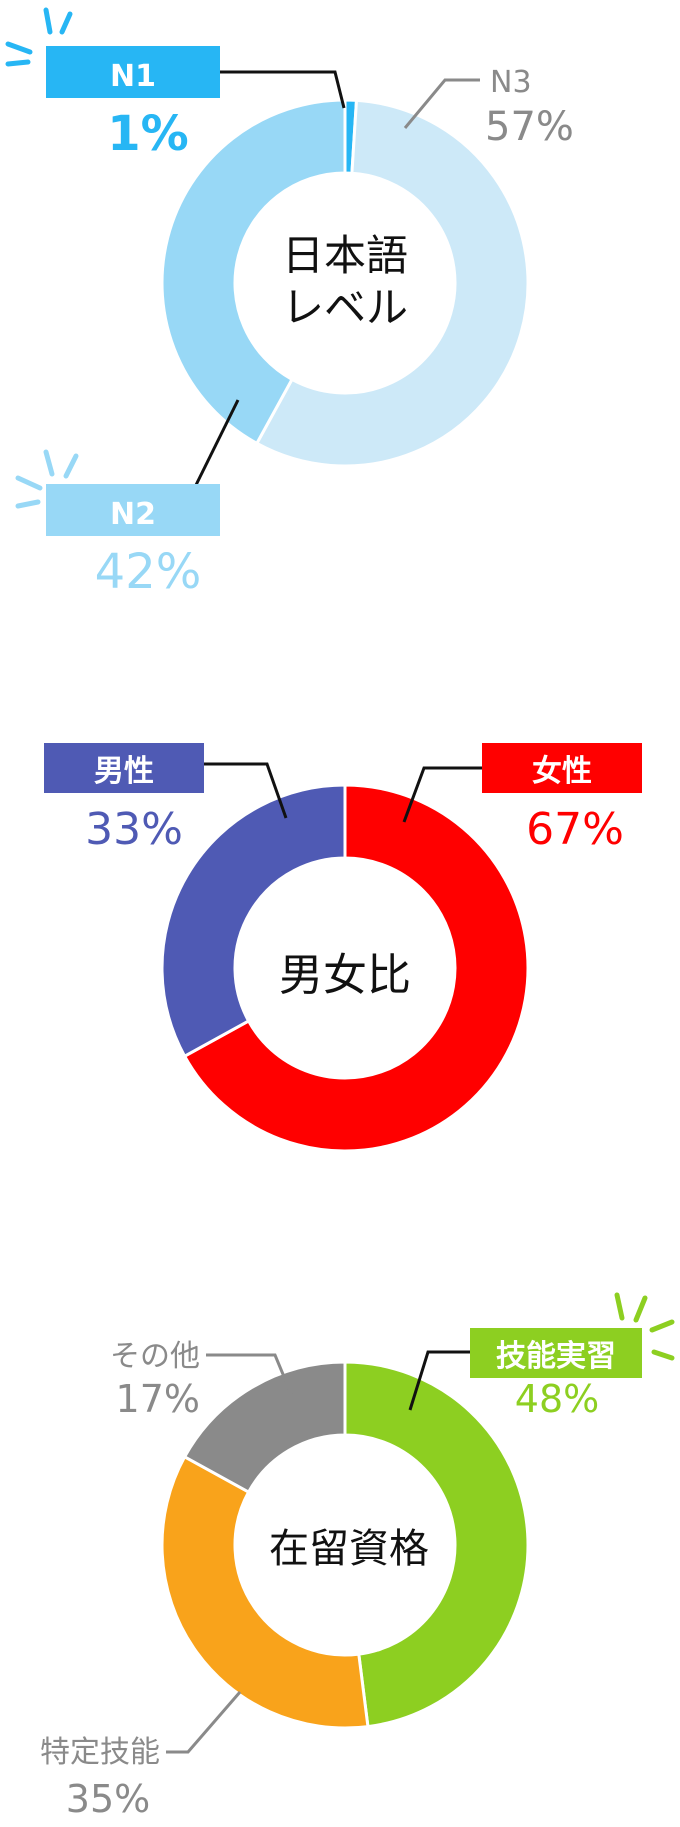 The width and height of the screenshot is (680, 1827). I want to click on slice-label-technical-intern: 技能実習, so click(556, 1356).